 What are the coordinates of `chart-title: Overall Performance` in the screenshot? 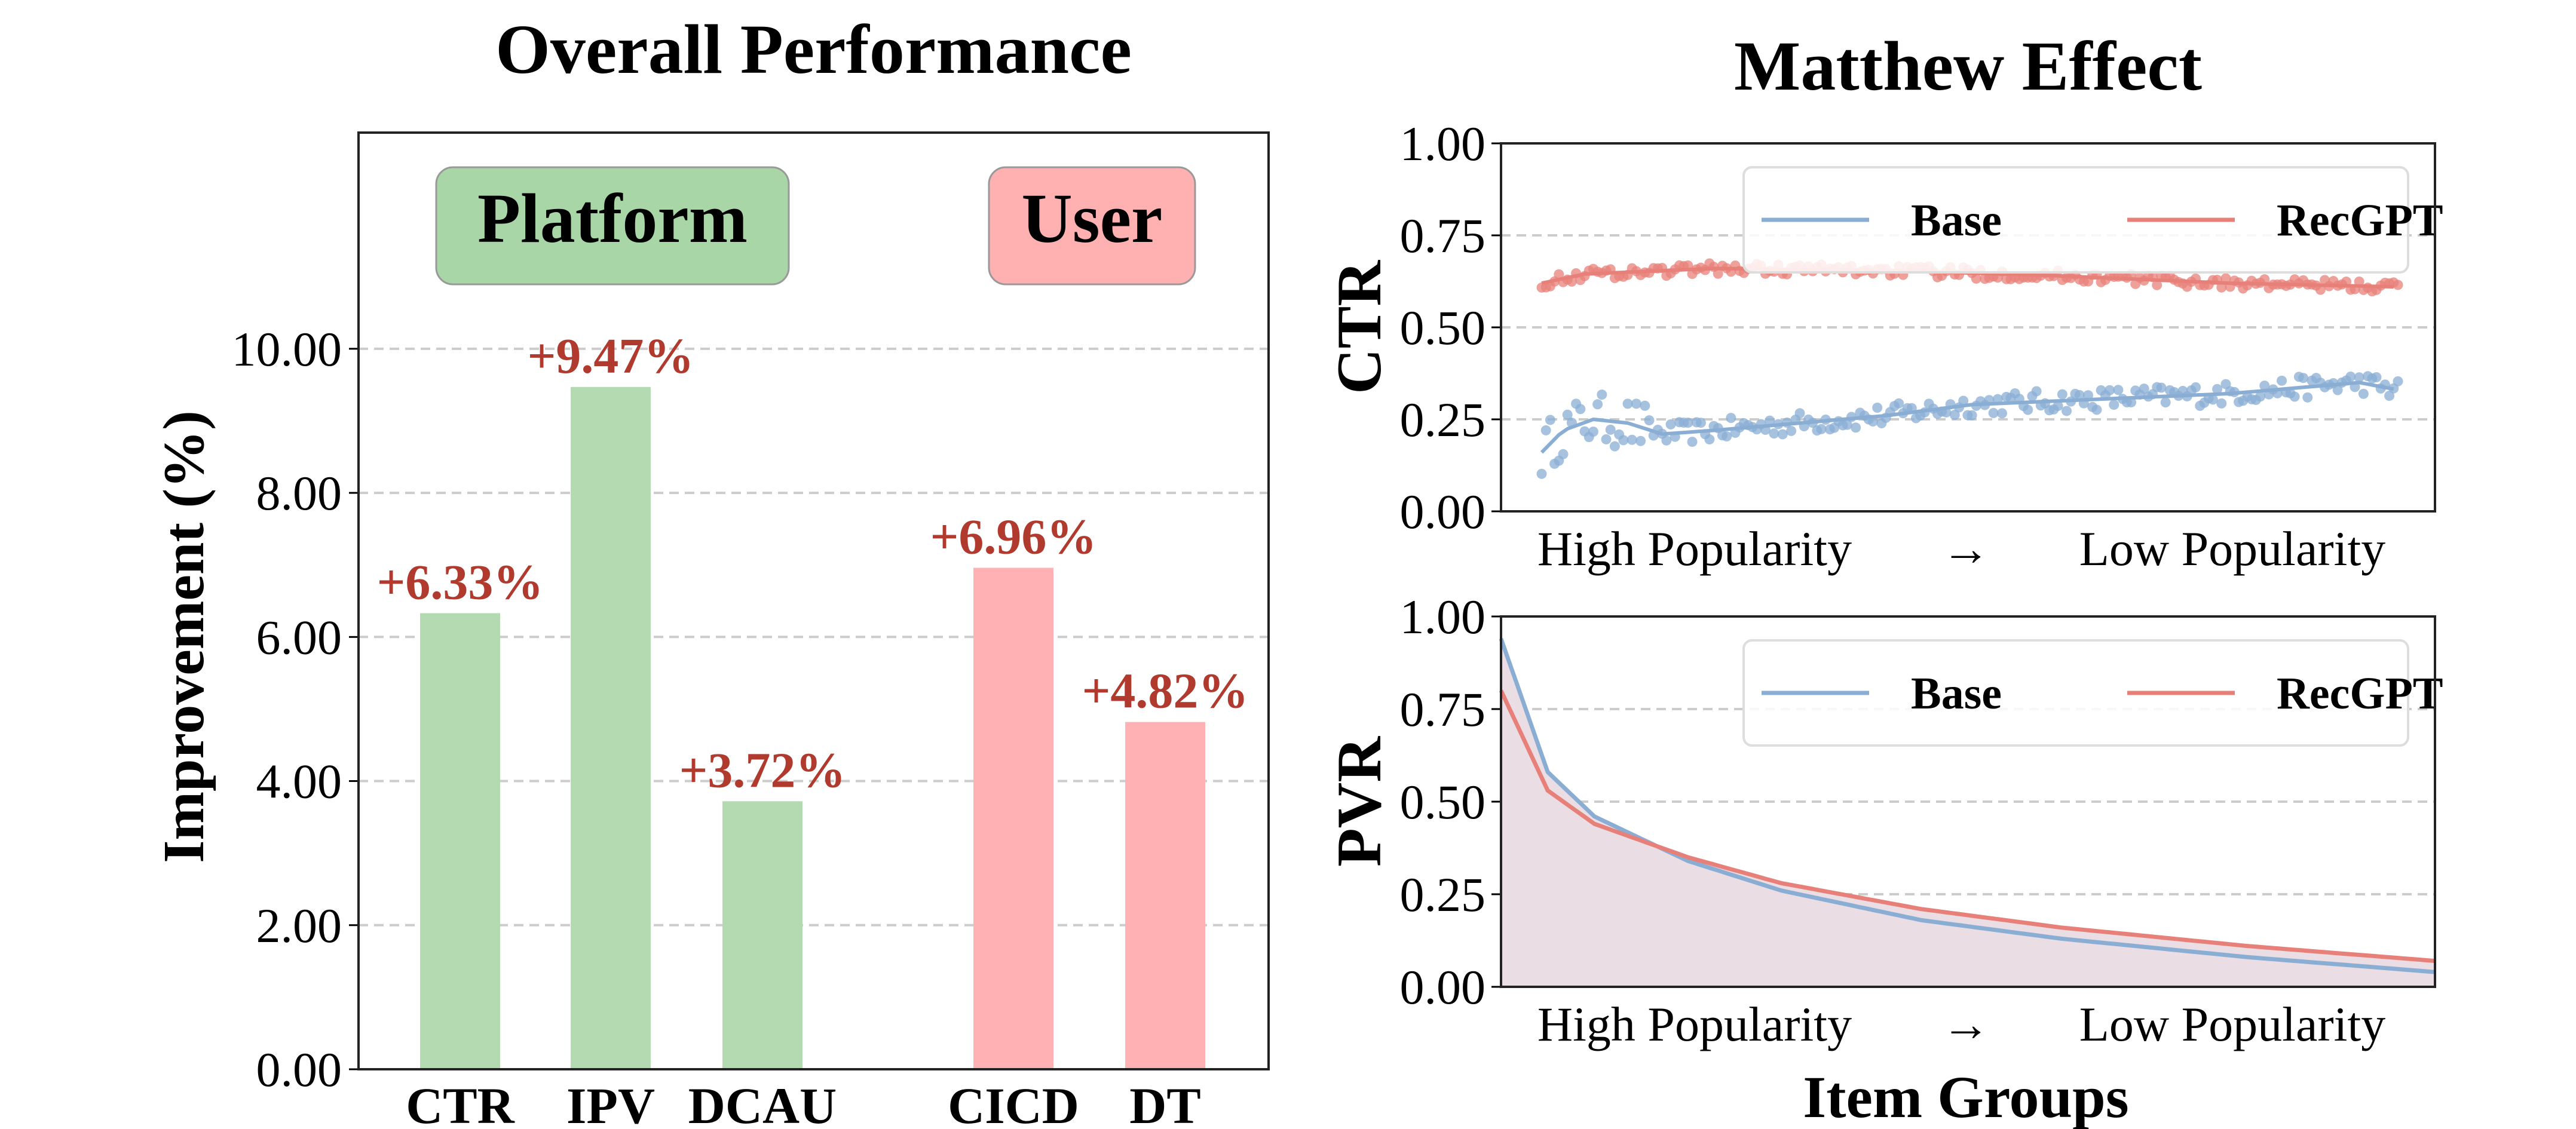 It's located at (813, 49).